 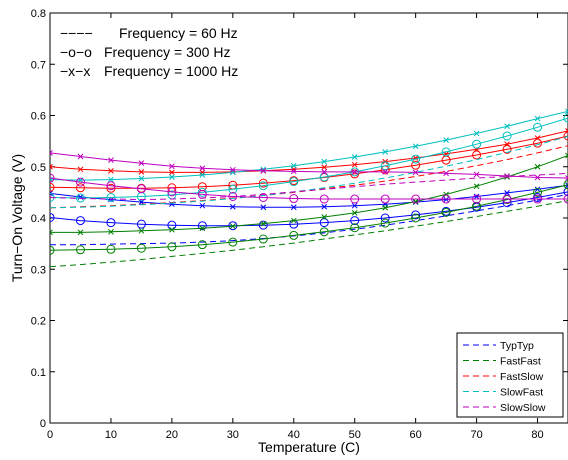 I want to click on series-line-fastslow-60hz, so click(x=309, y=177).